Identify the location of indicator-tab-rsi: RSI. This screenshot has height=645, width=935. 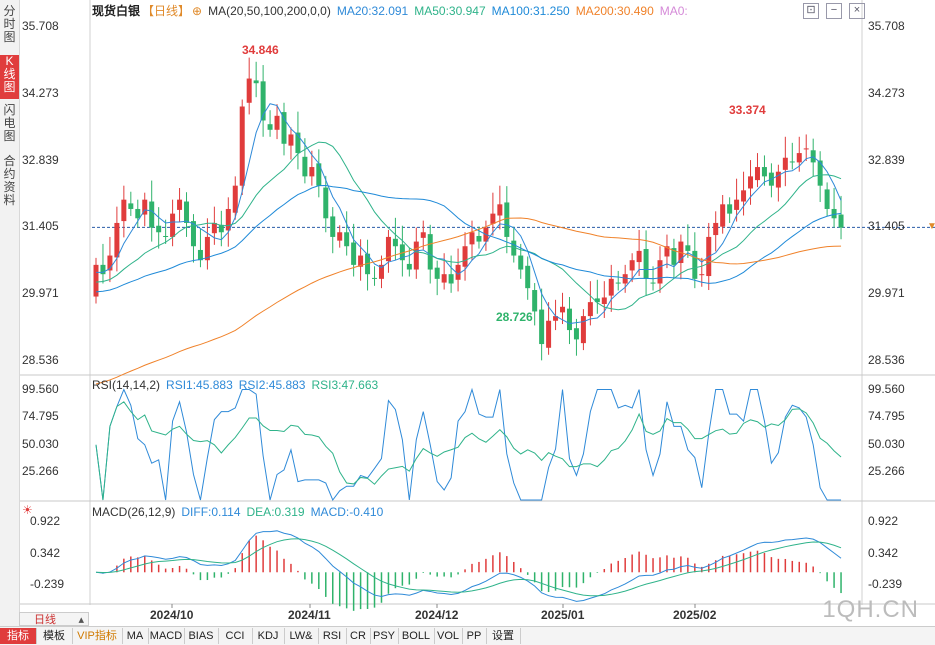
(332, 636).